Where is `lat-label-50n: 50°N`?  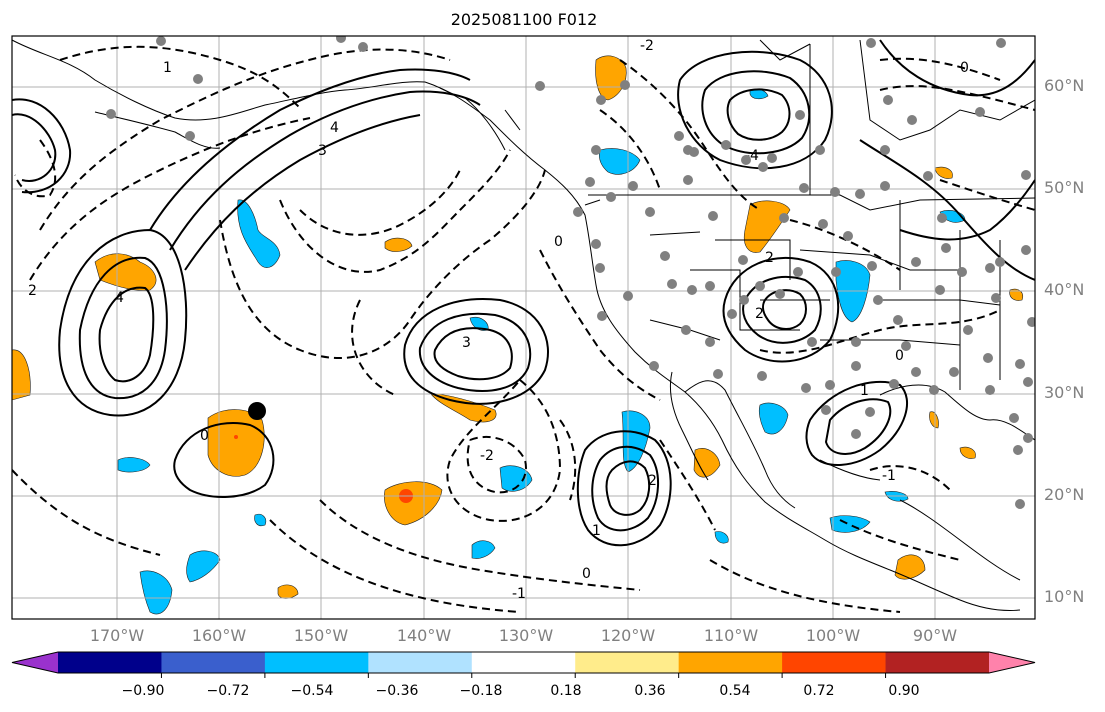 lat-label-50n: 50°N is located at coordinates (1064, 187).